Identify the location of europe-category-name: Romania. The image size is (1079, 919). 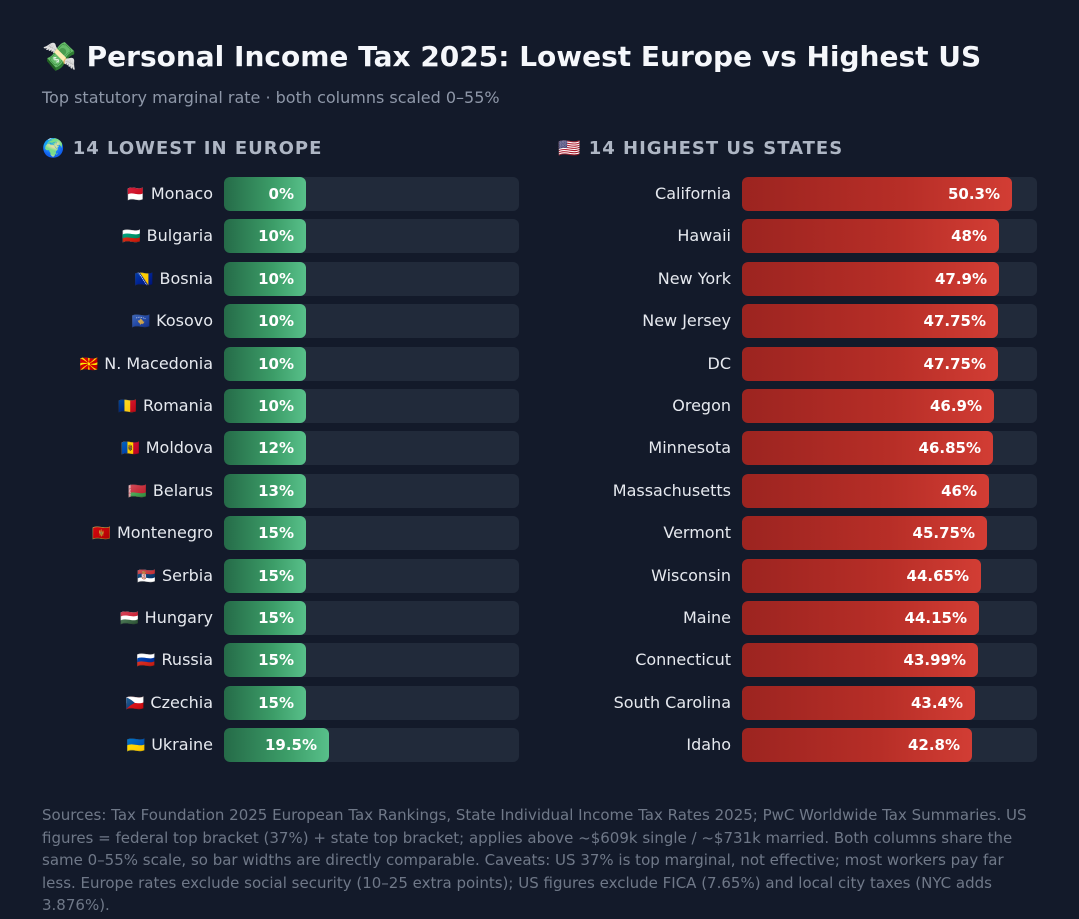
(178, 405).